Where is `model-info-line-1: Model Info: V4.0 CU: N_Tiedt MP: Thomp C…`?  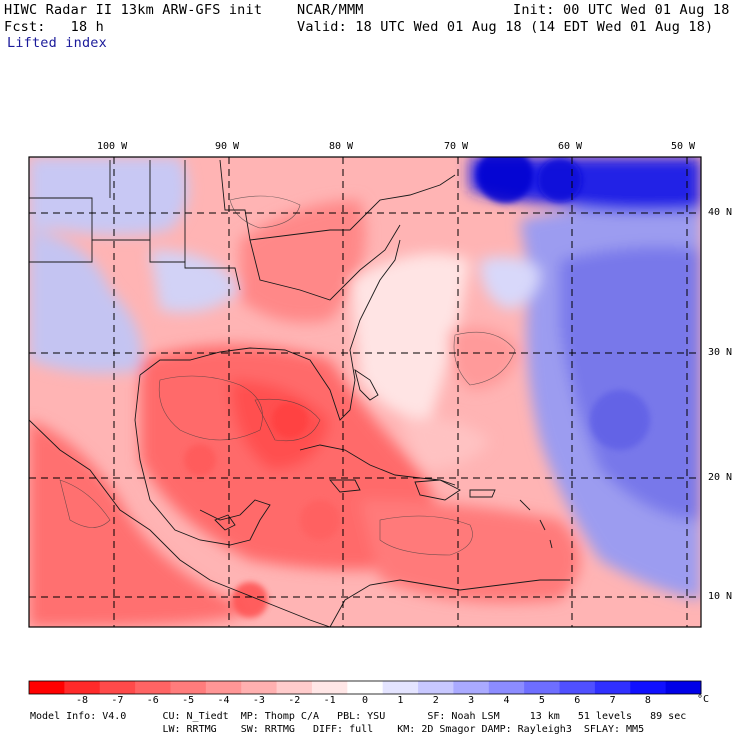
model-info-line-1: Model Info: V4.0 CU: N_Tiedt MP: Thomp C… is located at coordinates (358, 716).